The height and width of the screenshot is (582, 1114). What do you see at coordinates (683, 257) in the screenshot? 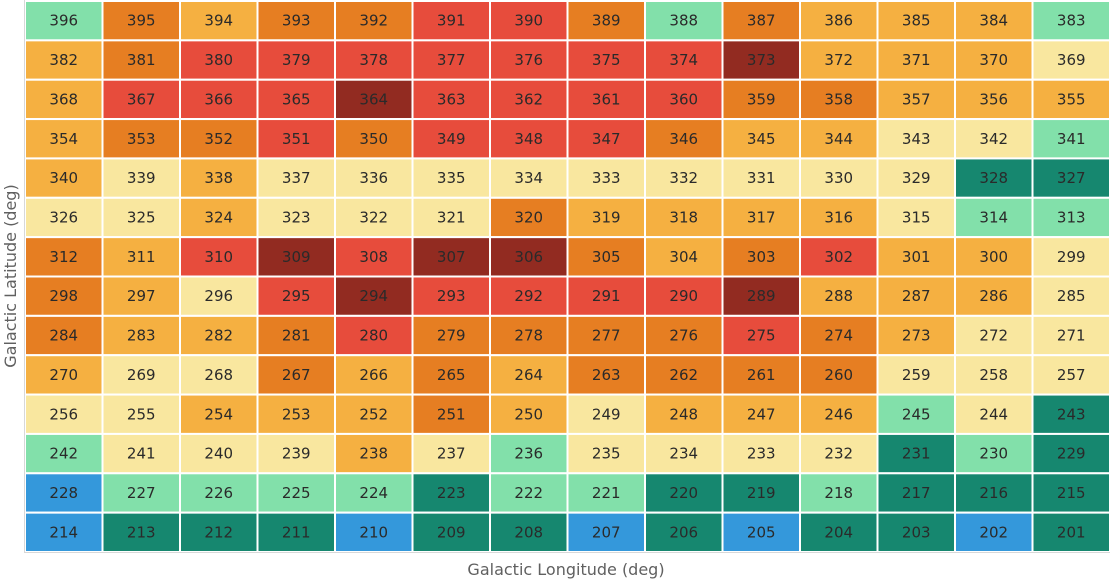
I see `cell-label-304: 304` at bounding box center [683, 257].